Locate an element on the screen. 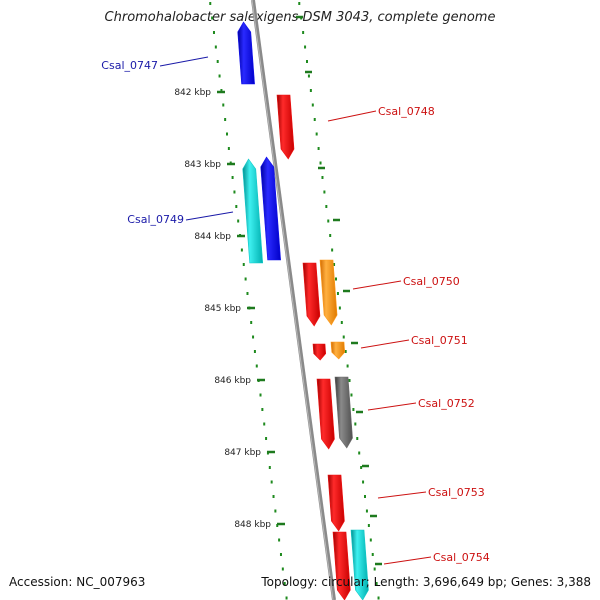 The width and height of the screenshot is (600, 600). gene-feature-csal-0752b is located at coordinates (343, 412).